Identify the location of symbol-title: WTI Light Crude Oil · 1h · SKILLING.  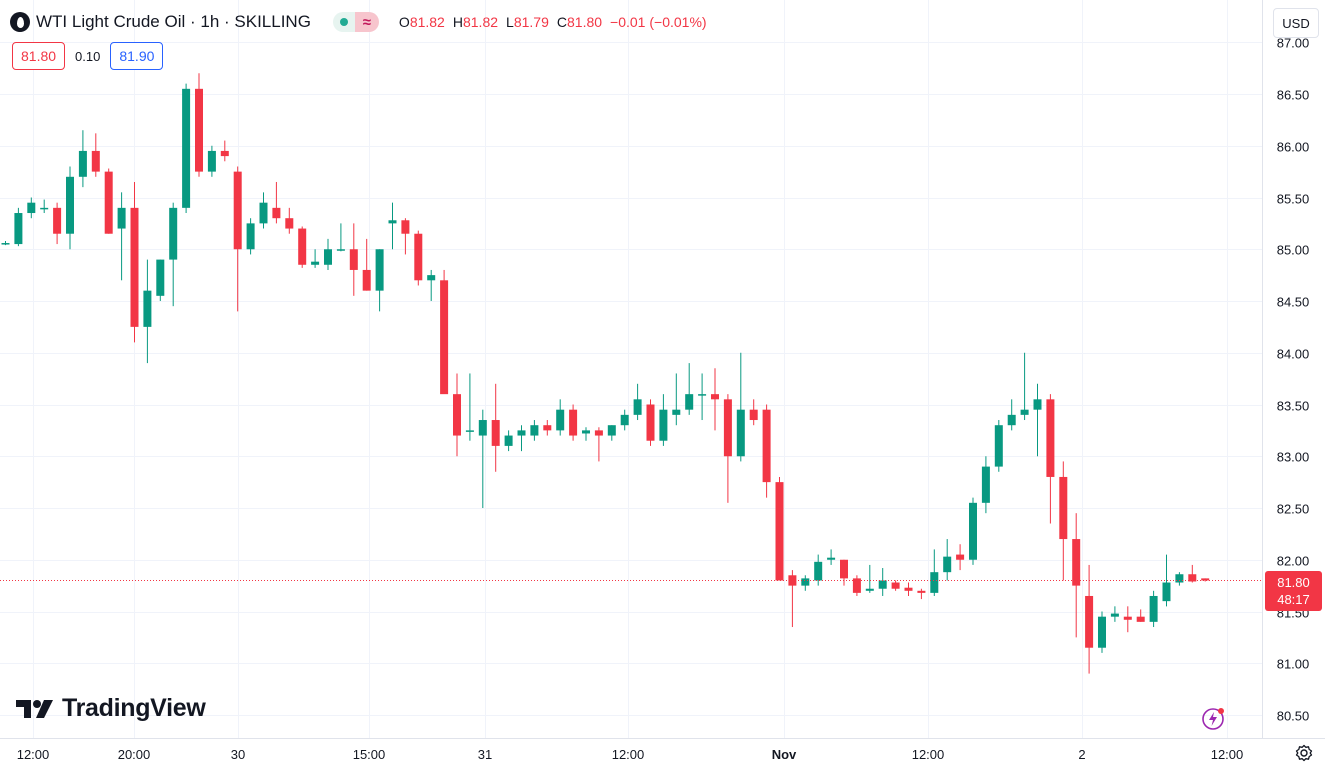
(173, 21).